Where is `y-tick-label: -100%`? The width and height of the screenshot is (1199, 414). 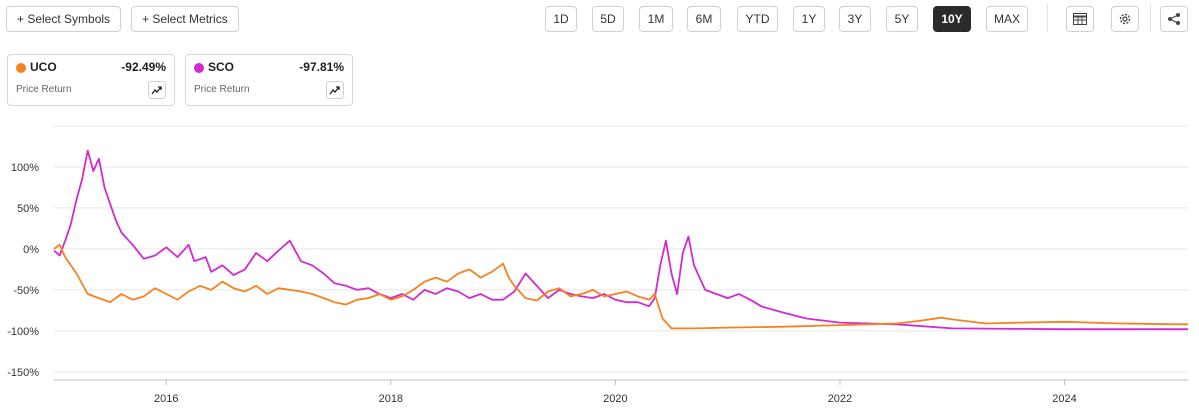
y-tick-label: -100% is located at coordinates (23, 332).